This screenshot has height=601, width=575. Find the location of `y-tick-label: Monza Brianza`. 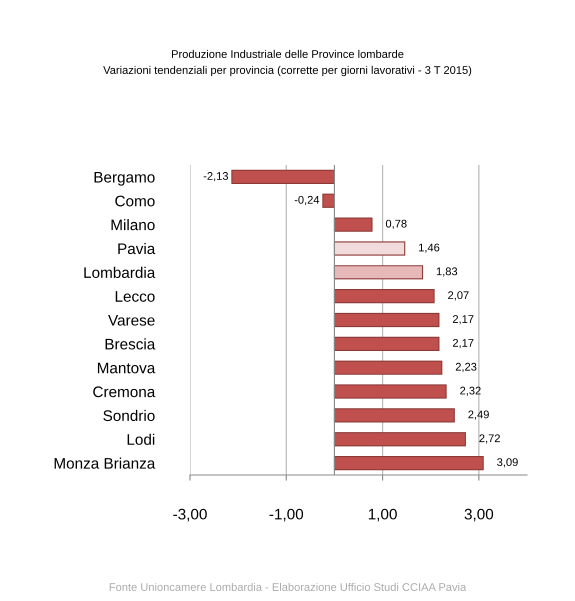

y-tick-label: Monza Brianza is located at coordinates (105, 463).